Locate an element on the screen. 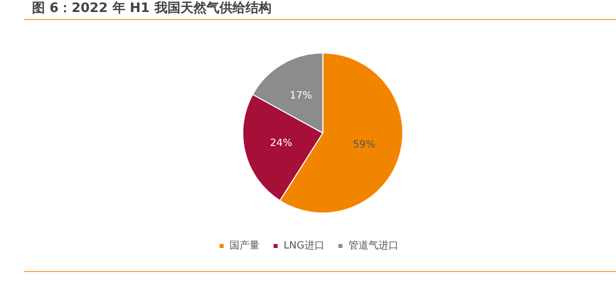 Image resolution: width=616 pixels, height=289 pixels. data-label: 59% is located at coordinates (364, 144).